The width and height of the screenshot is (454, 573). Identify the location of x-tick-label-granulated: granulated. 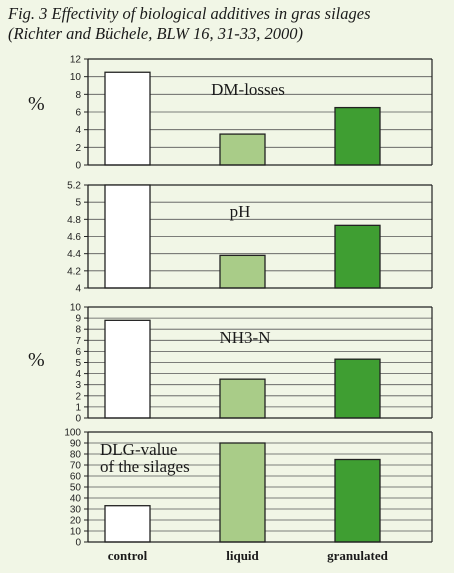
(357, 555).